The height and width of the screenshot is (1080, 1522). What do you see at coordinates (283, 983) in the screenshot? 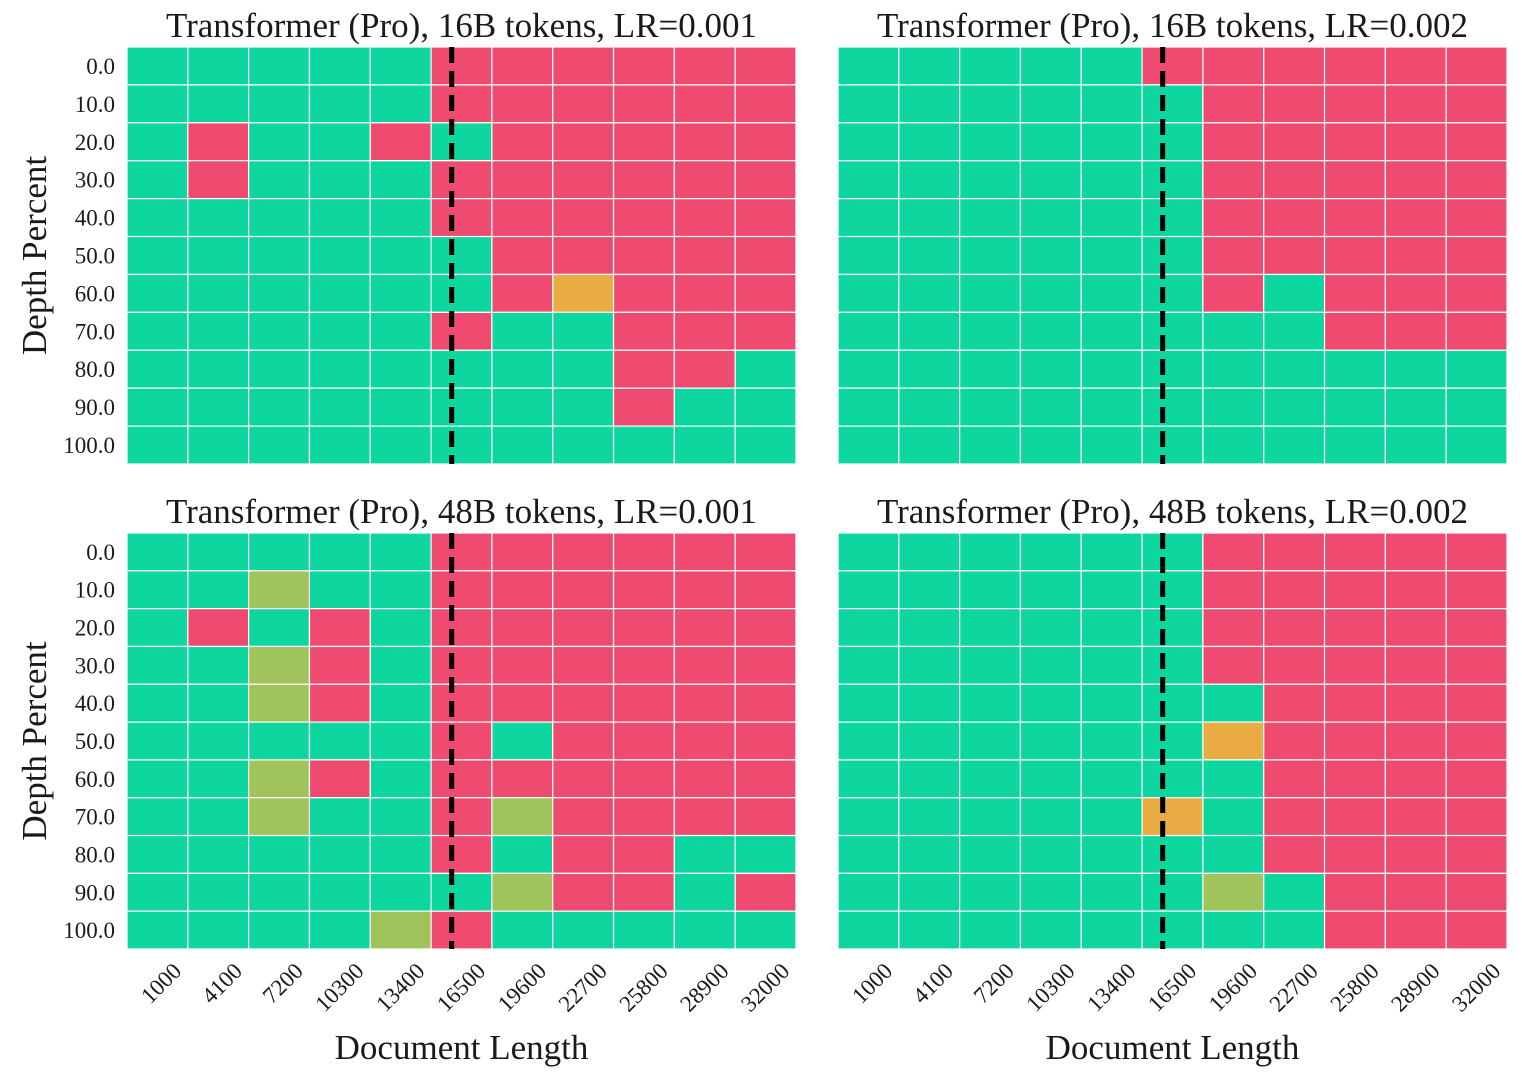
I see `x-tick-label: 7200` at bounding box center [283, 983].